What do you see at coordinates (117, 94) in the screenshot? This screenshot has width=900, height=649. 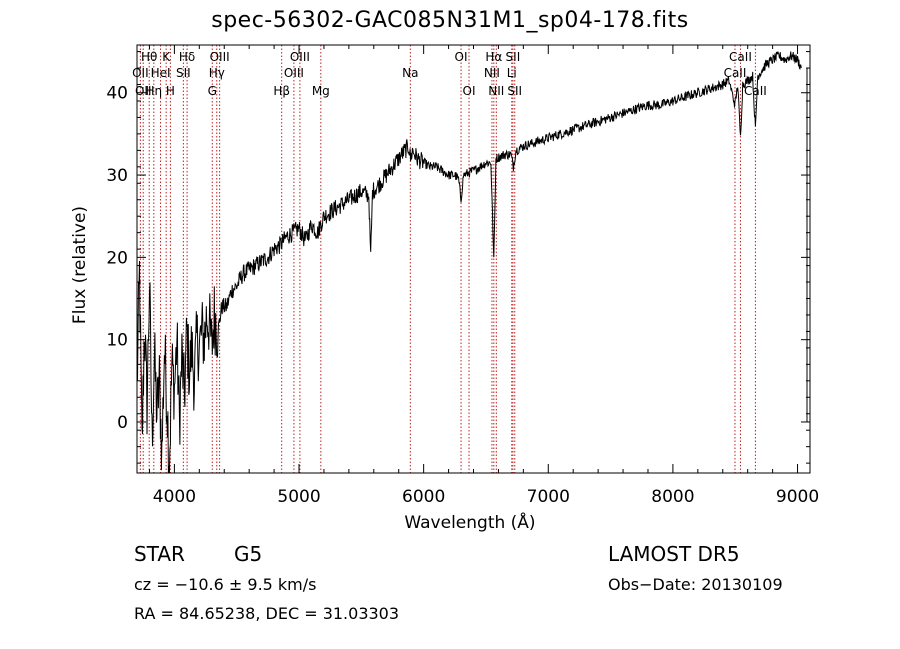 I see `y-tick-label-4: 40` at bounding box center [117, 94].